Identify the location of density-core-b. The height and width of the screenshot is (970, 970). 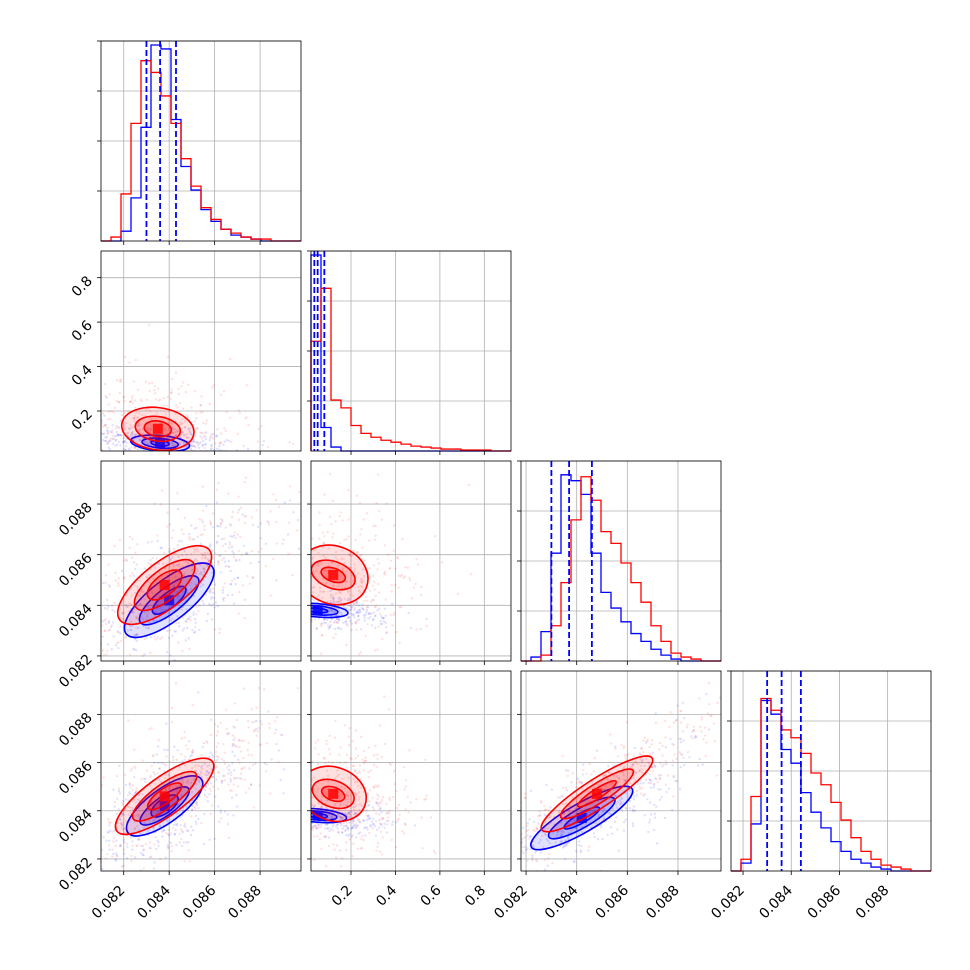
(317, 610).